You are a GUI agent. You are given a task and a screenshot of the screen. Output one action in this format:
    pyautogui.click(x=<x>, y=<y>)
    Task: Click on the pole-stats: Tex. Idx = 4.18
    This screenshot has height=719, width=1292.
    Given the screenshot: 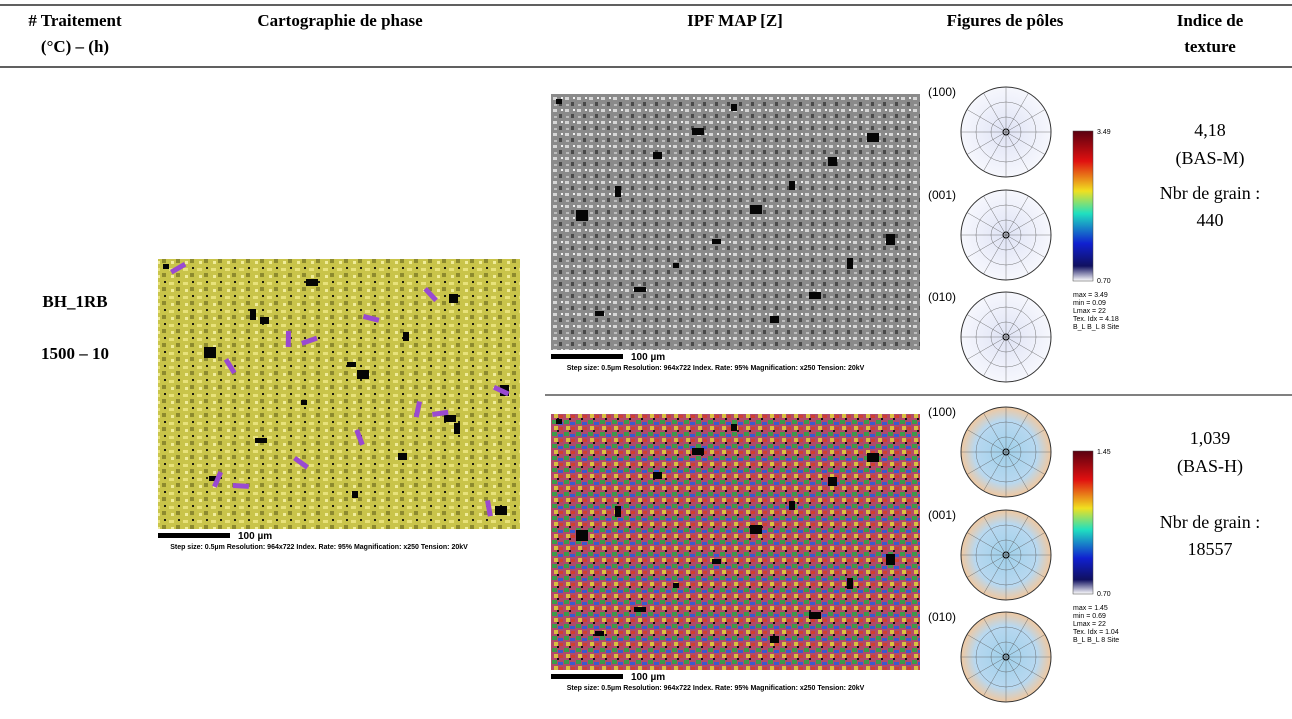 What is the action you would take?
    pyautogui.click(x=1096, y=319)
    